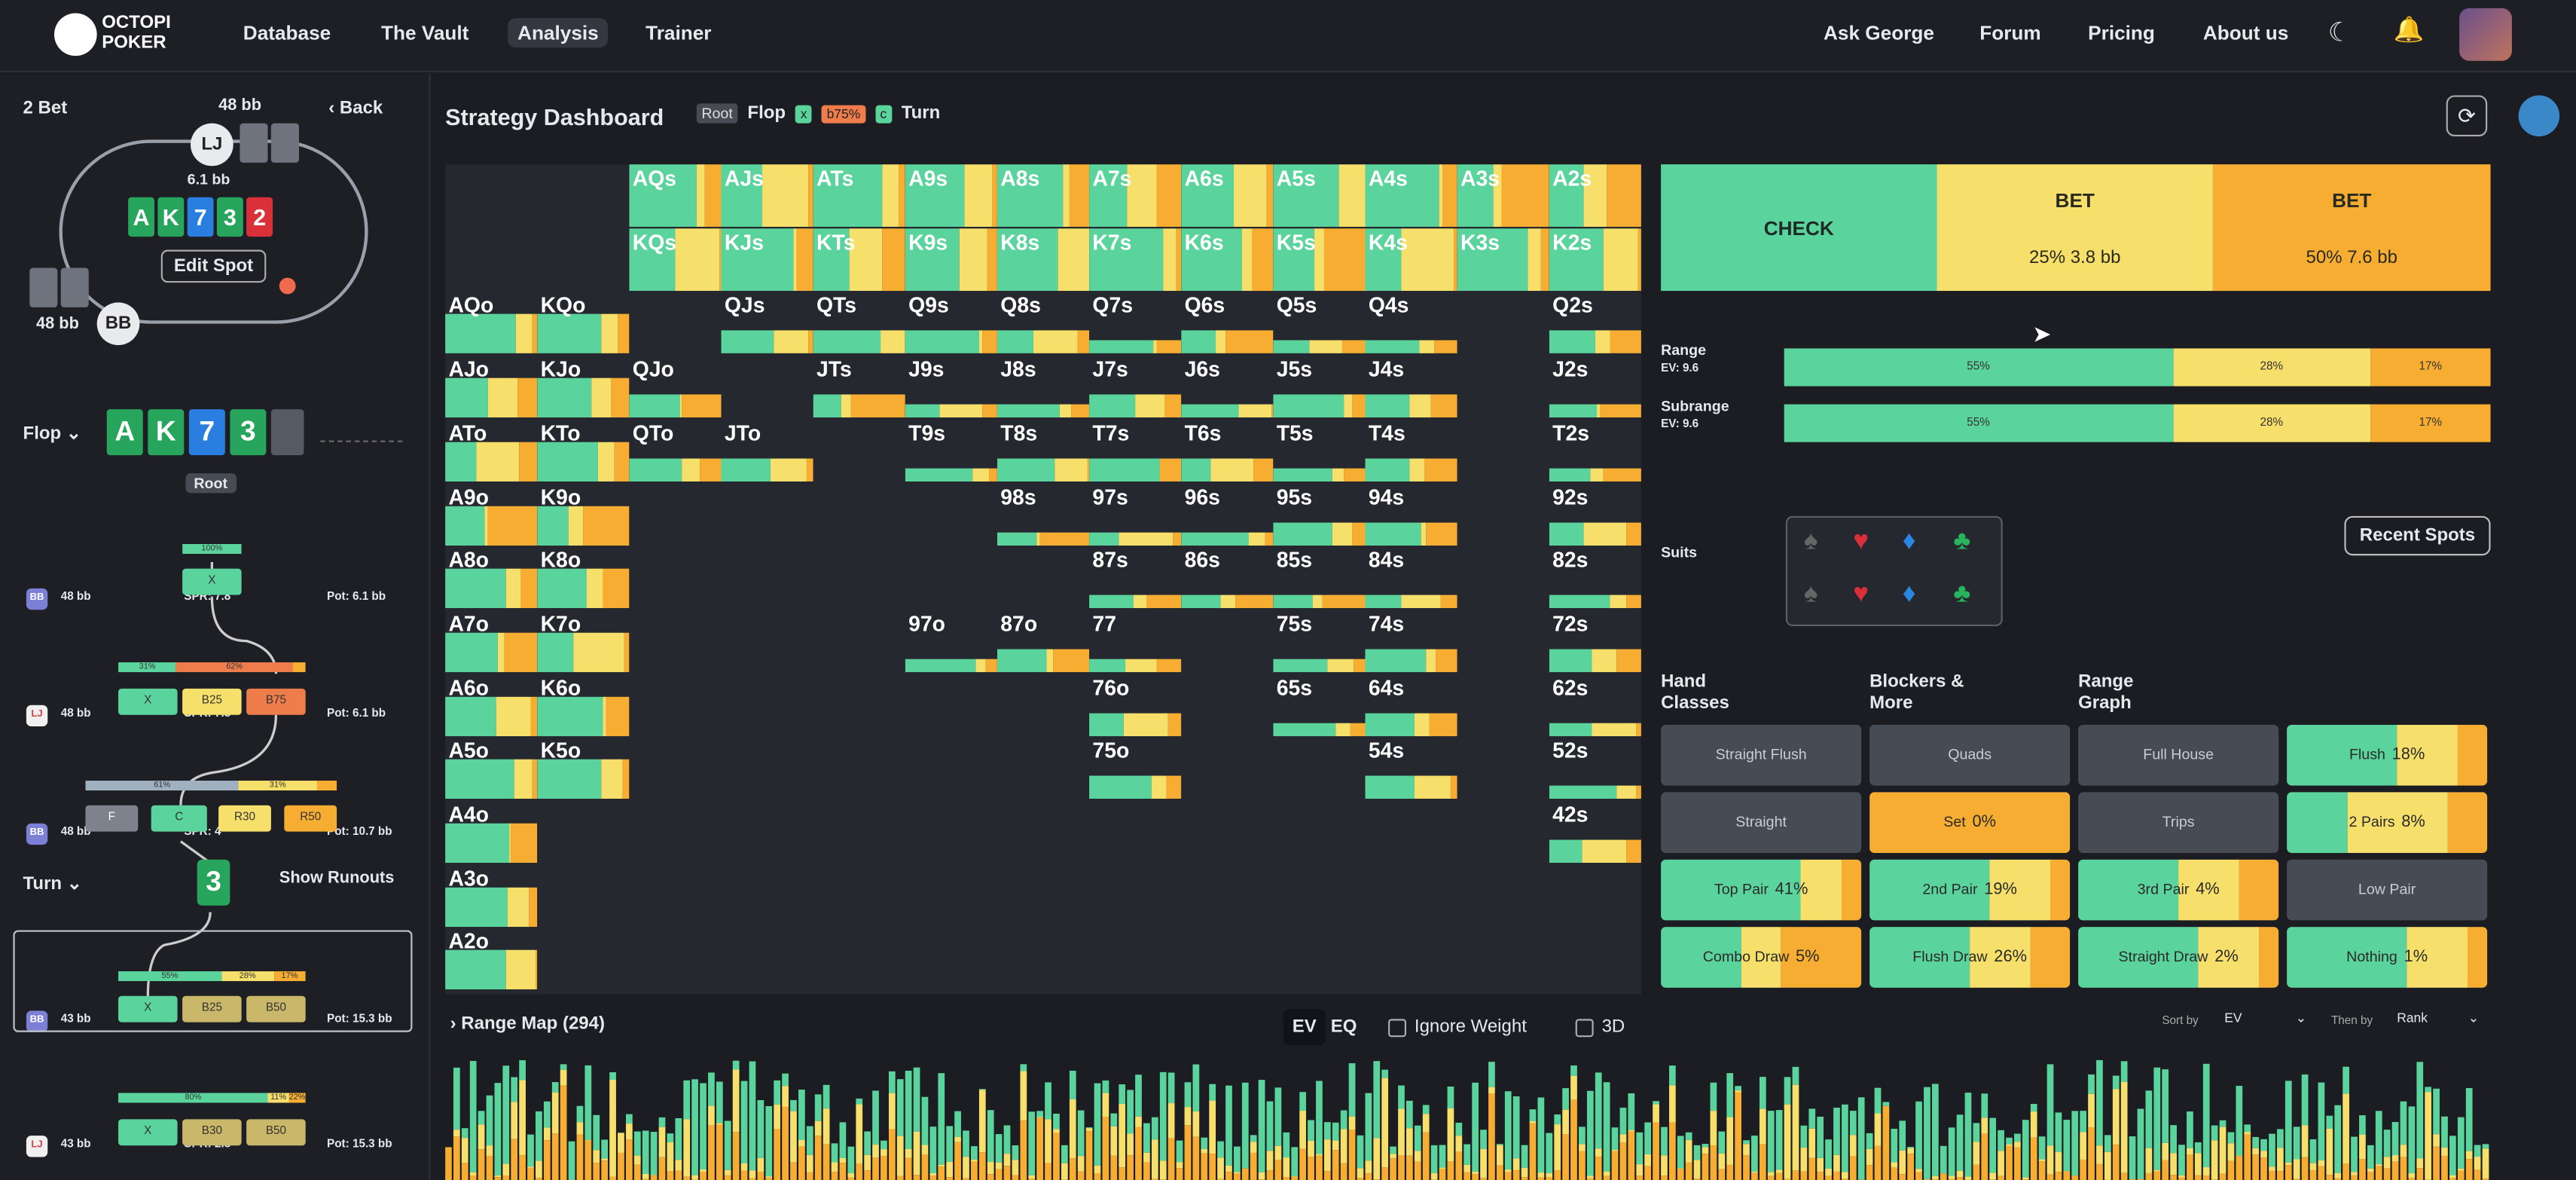 Image resolution: width=2576 pixels, height=1180 pixels. Describe the element at coordinates (1228, 450) in the screenshot. I see `hand-cell: T6s` at that location.